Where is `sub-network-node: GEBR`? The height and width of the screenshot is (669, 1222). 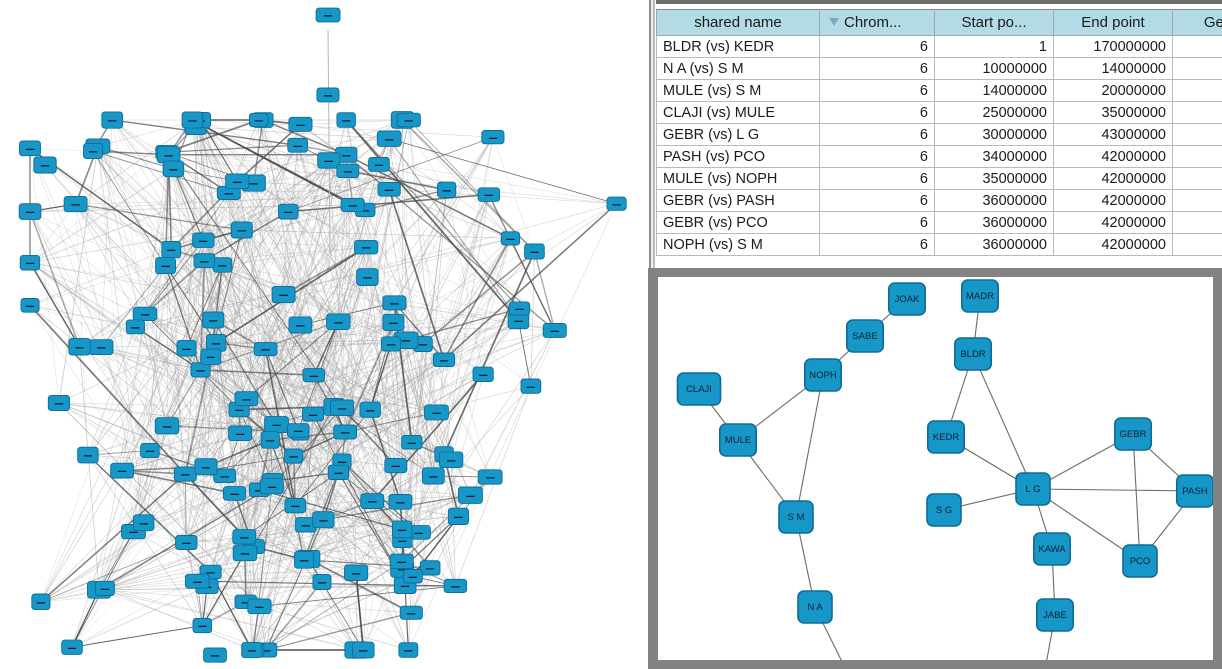 sub-network-node: GEBR is located at coordinates (1132, 434).